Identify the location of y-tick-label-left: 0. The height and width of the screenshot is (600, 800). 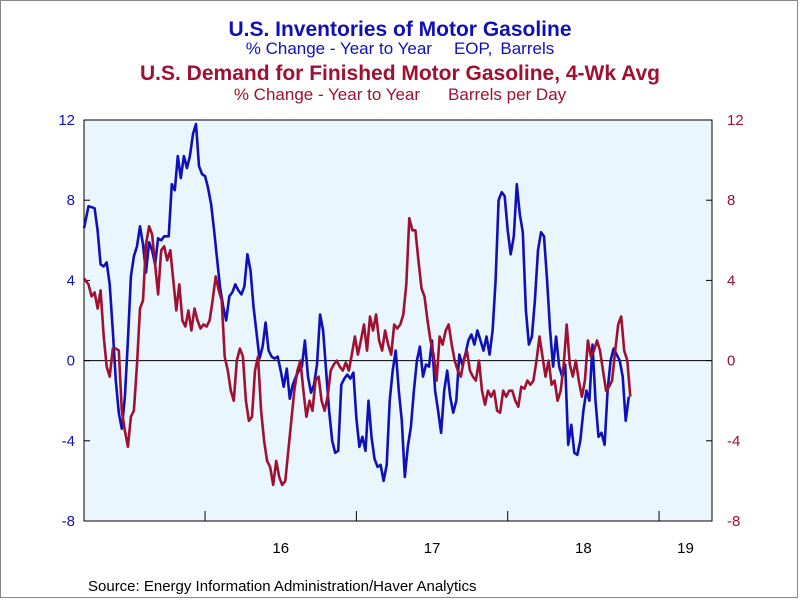
(71, 361).